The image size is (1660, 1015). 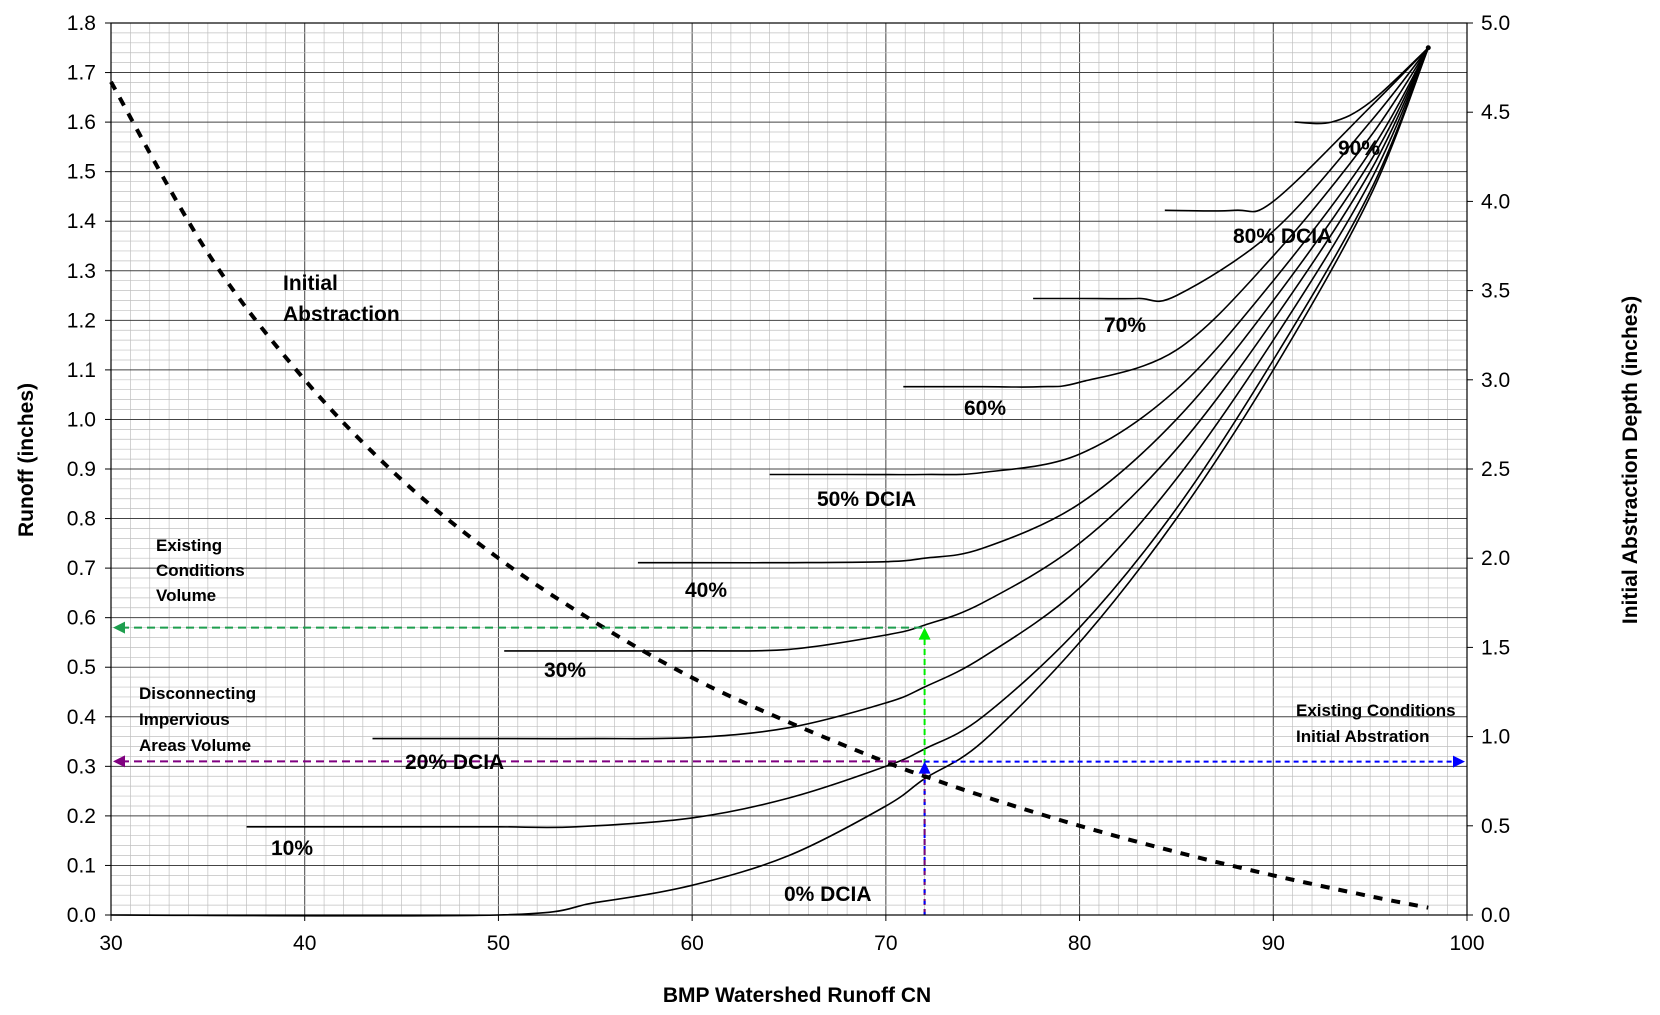 I want to click on y2-tick-label: 1.0, so click(x=1495, y=737).